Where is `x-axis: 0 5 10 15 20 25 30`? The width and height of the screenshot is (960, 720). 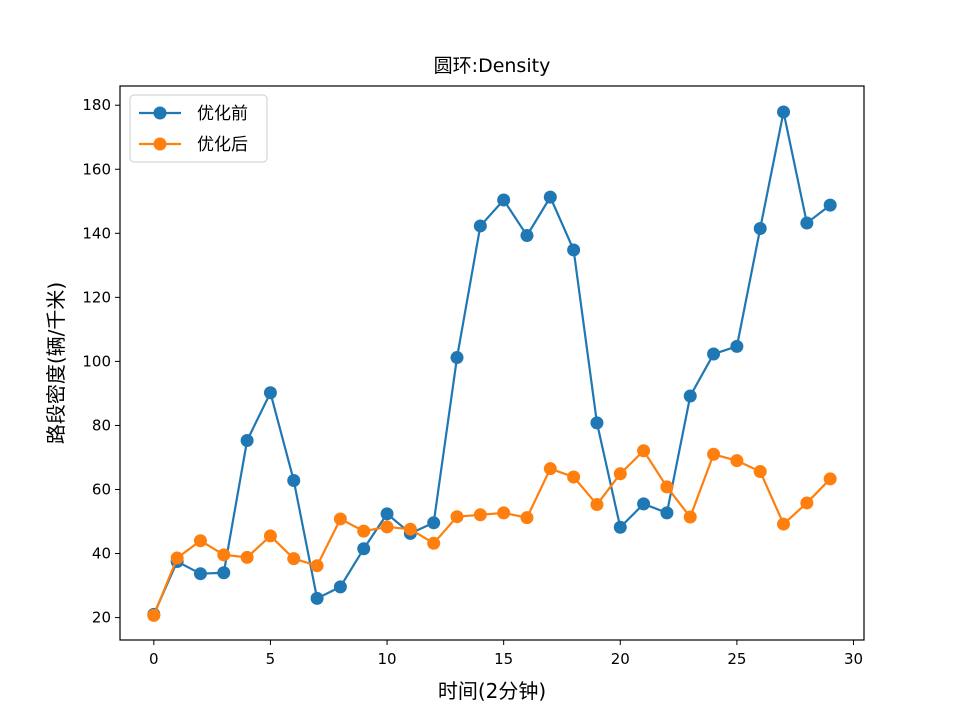 x-axis: 0 5 10 15 20 25 30 is located at coordinates (506, 654).